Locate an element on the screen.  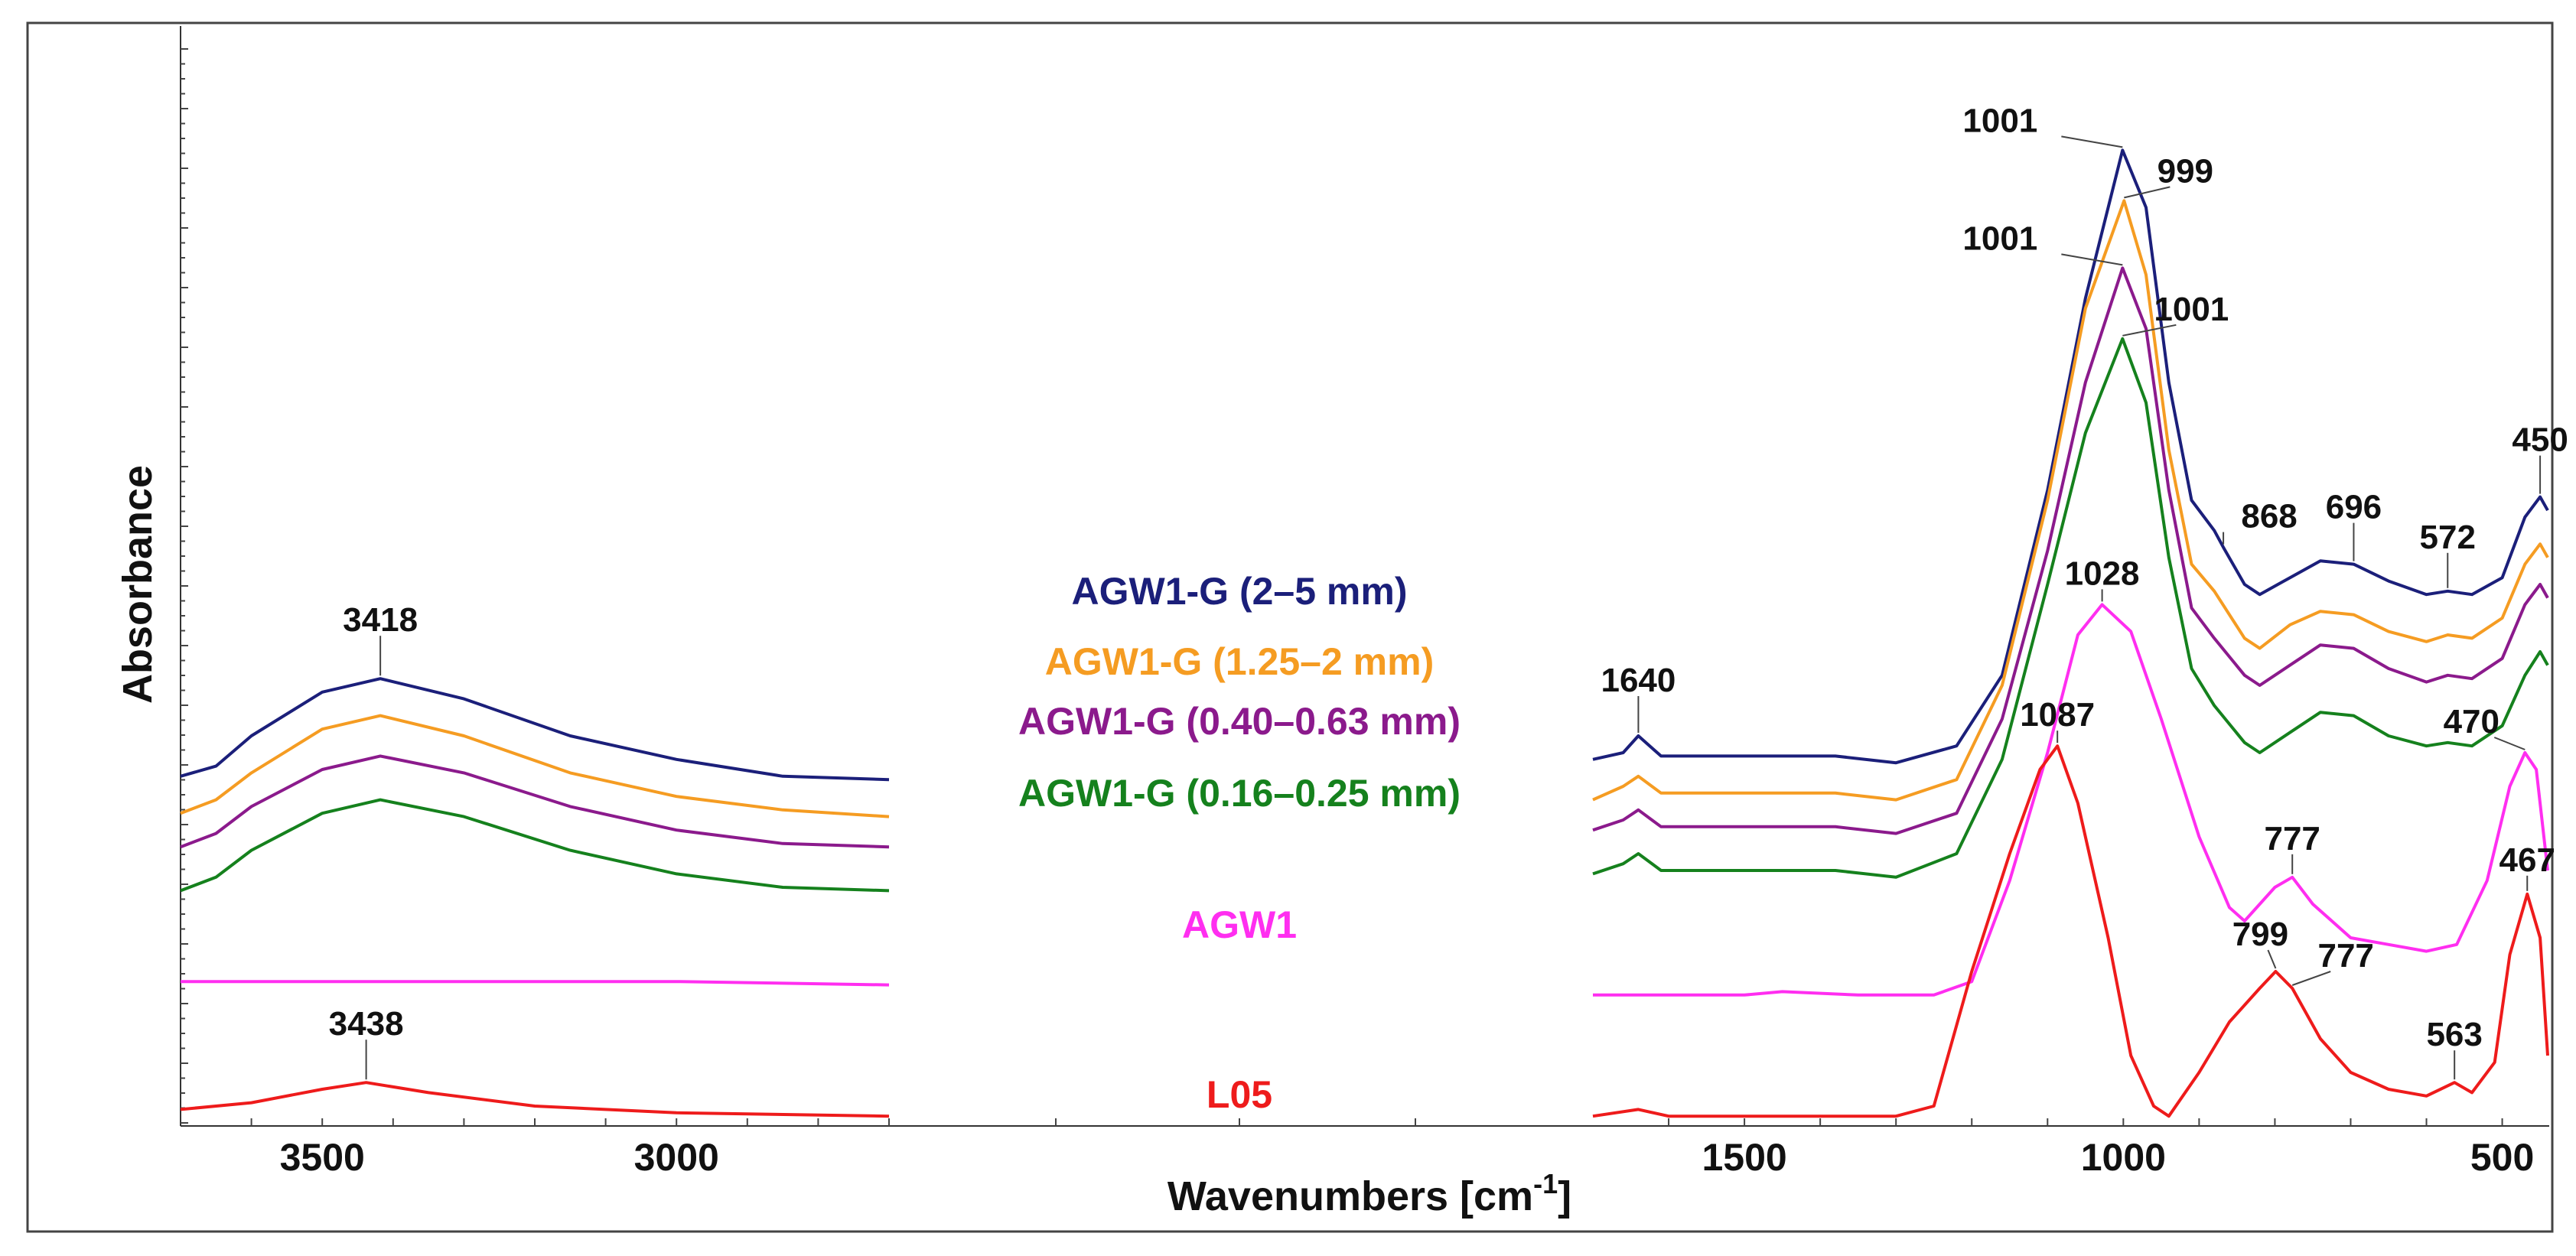
legend-label-0: AGW1-G (2–5 mm) is located at coordinates (1240, 591).